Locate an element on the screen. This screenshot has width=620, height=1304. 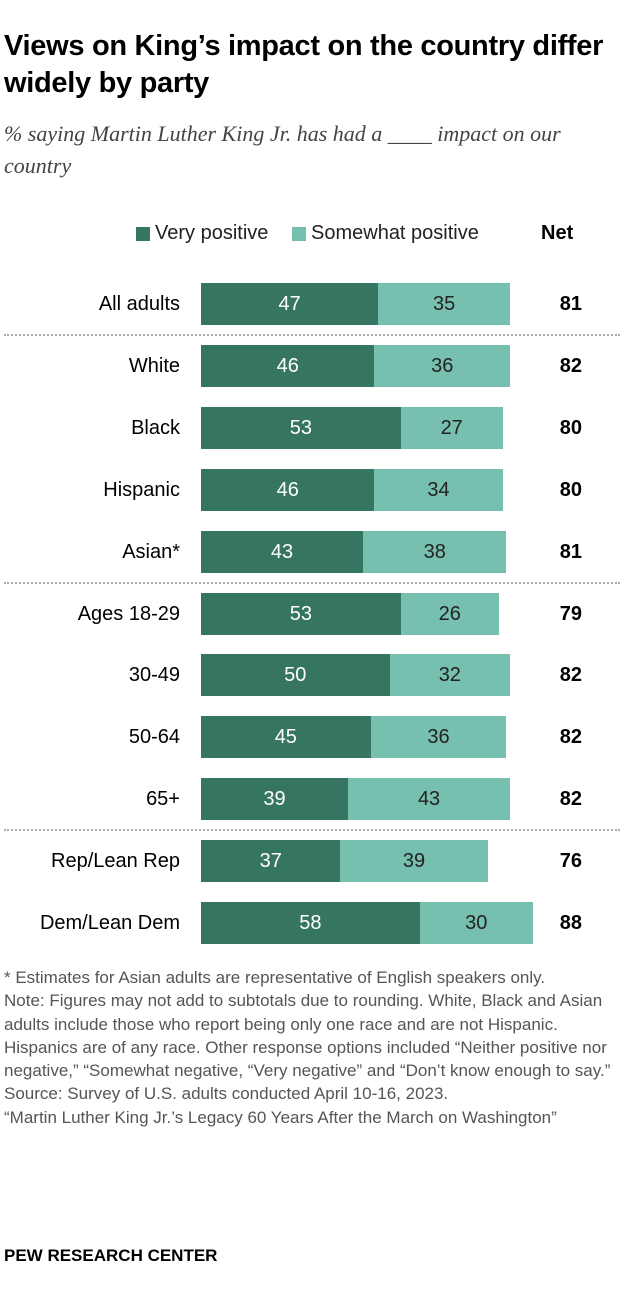
bar-somewhat-positive: 39 is located at coordinates (414, 861).